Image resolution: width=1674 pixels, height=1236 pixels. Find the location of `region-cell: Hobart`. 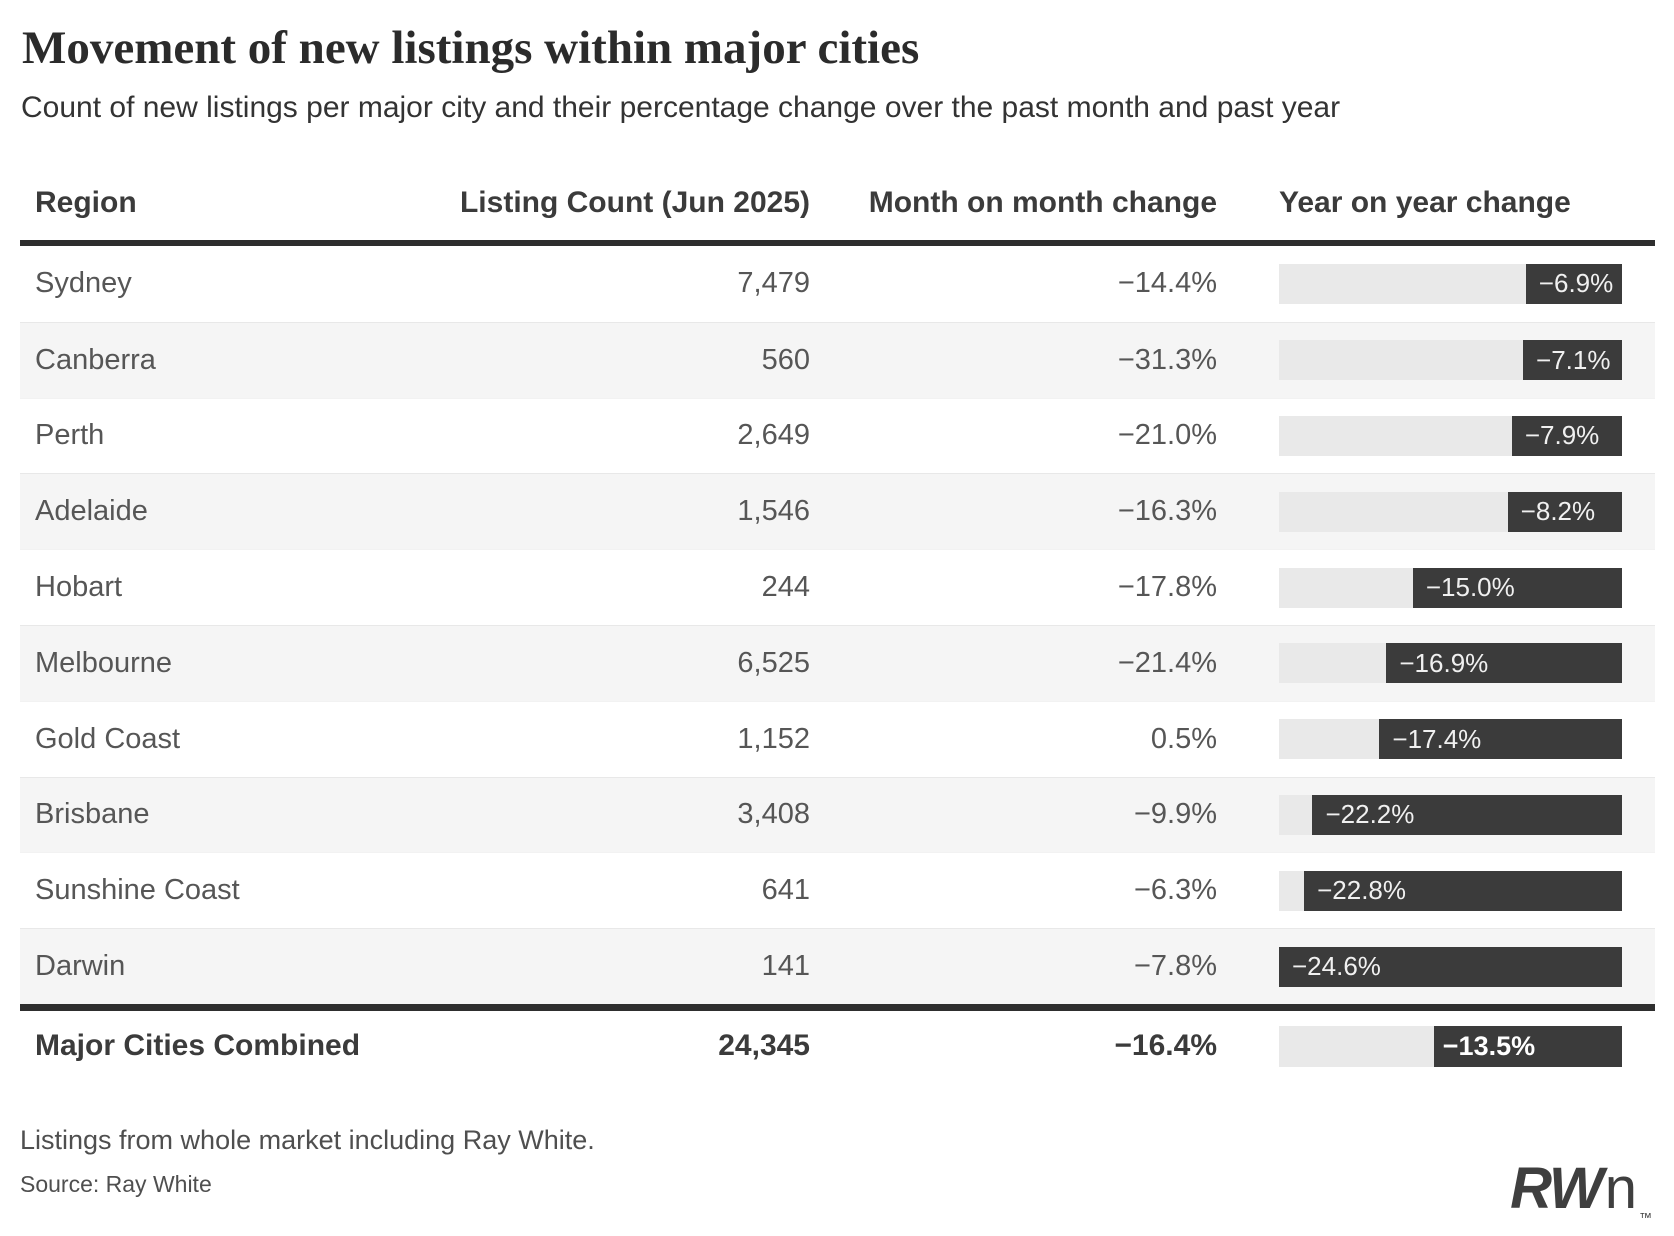

region-cell: Hobart is located at coordinates (79, 587).